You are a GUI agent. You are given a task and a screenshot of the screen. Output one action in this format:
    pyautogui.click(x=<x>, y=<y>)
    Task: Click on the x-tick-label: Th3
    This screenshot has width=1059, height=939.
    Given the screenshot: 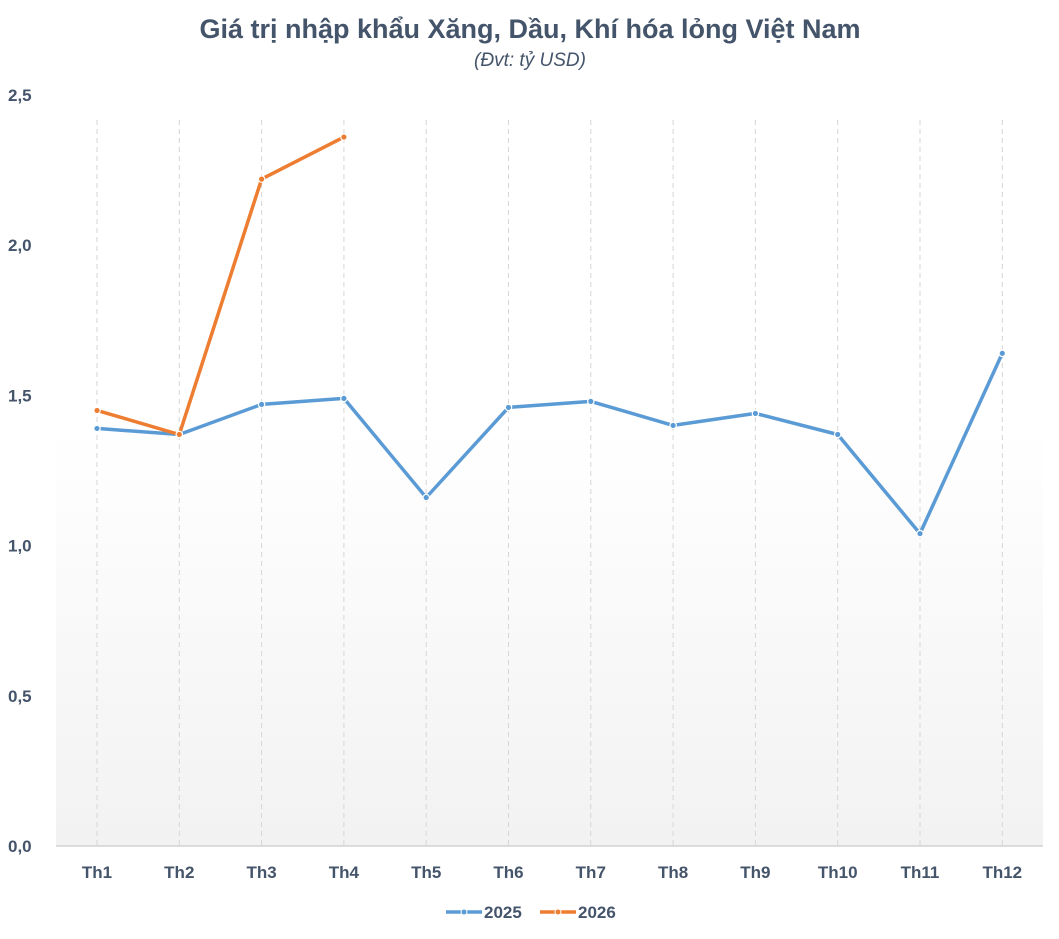 What is the action you would take?
    pyautogui.click(x=261, y=872)
    